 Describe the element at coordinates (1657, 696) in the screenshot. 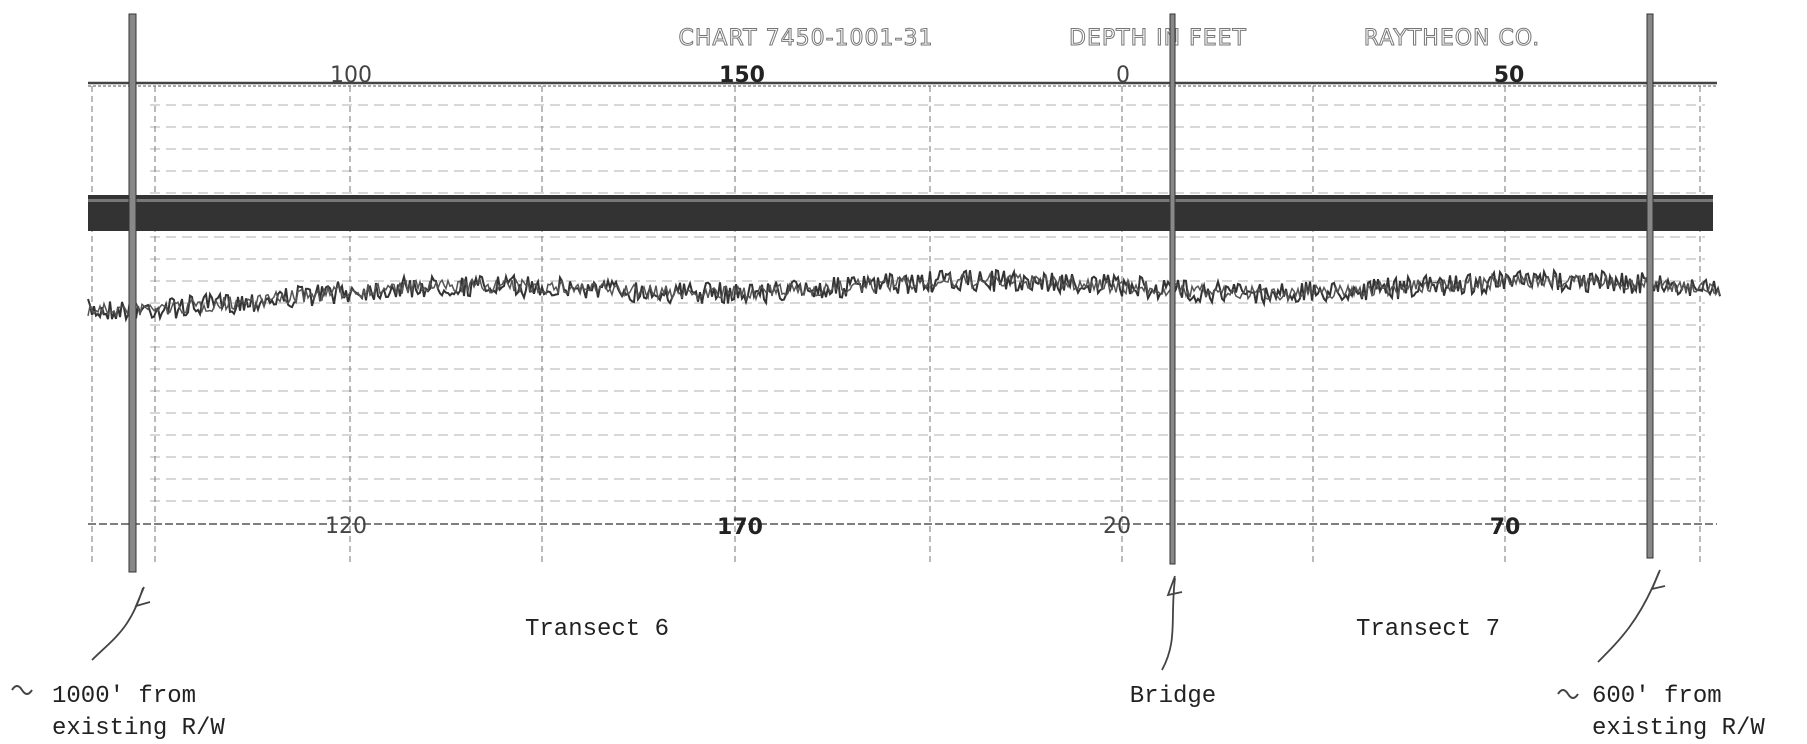

I see `marker-note: 600' from` at that location.